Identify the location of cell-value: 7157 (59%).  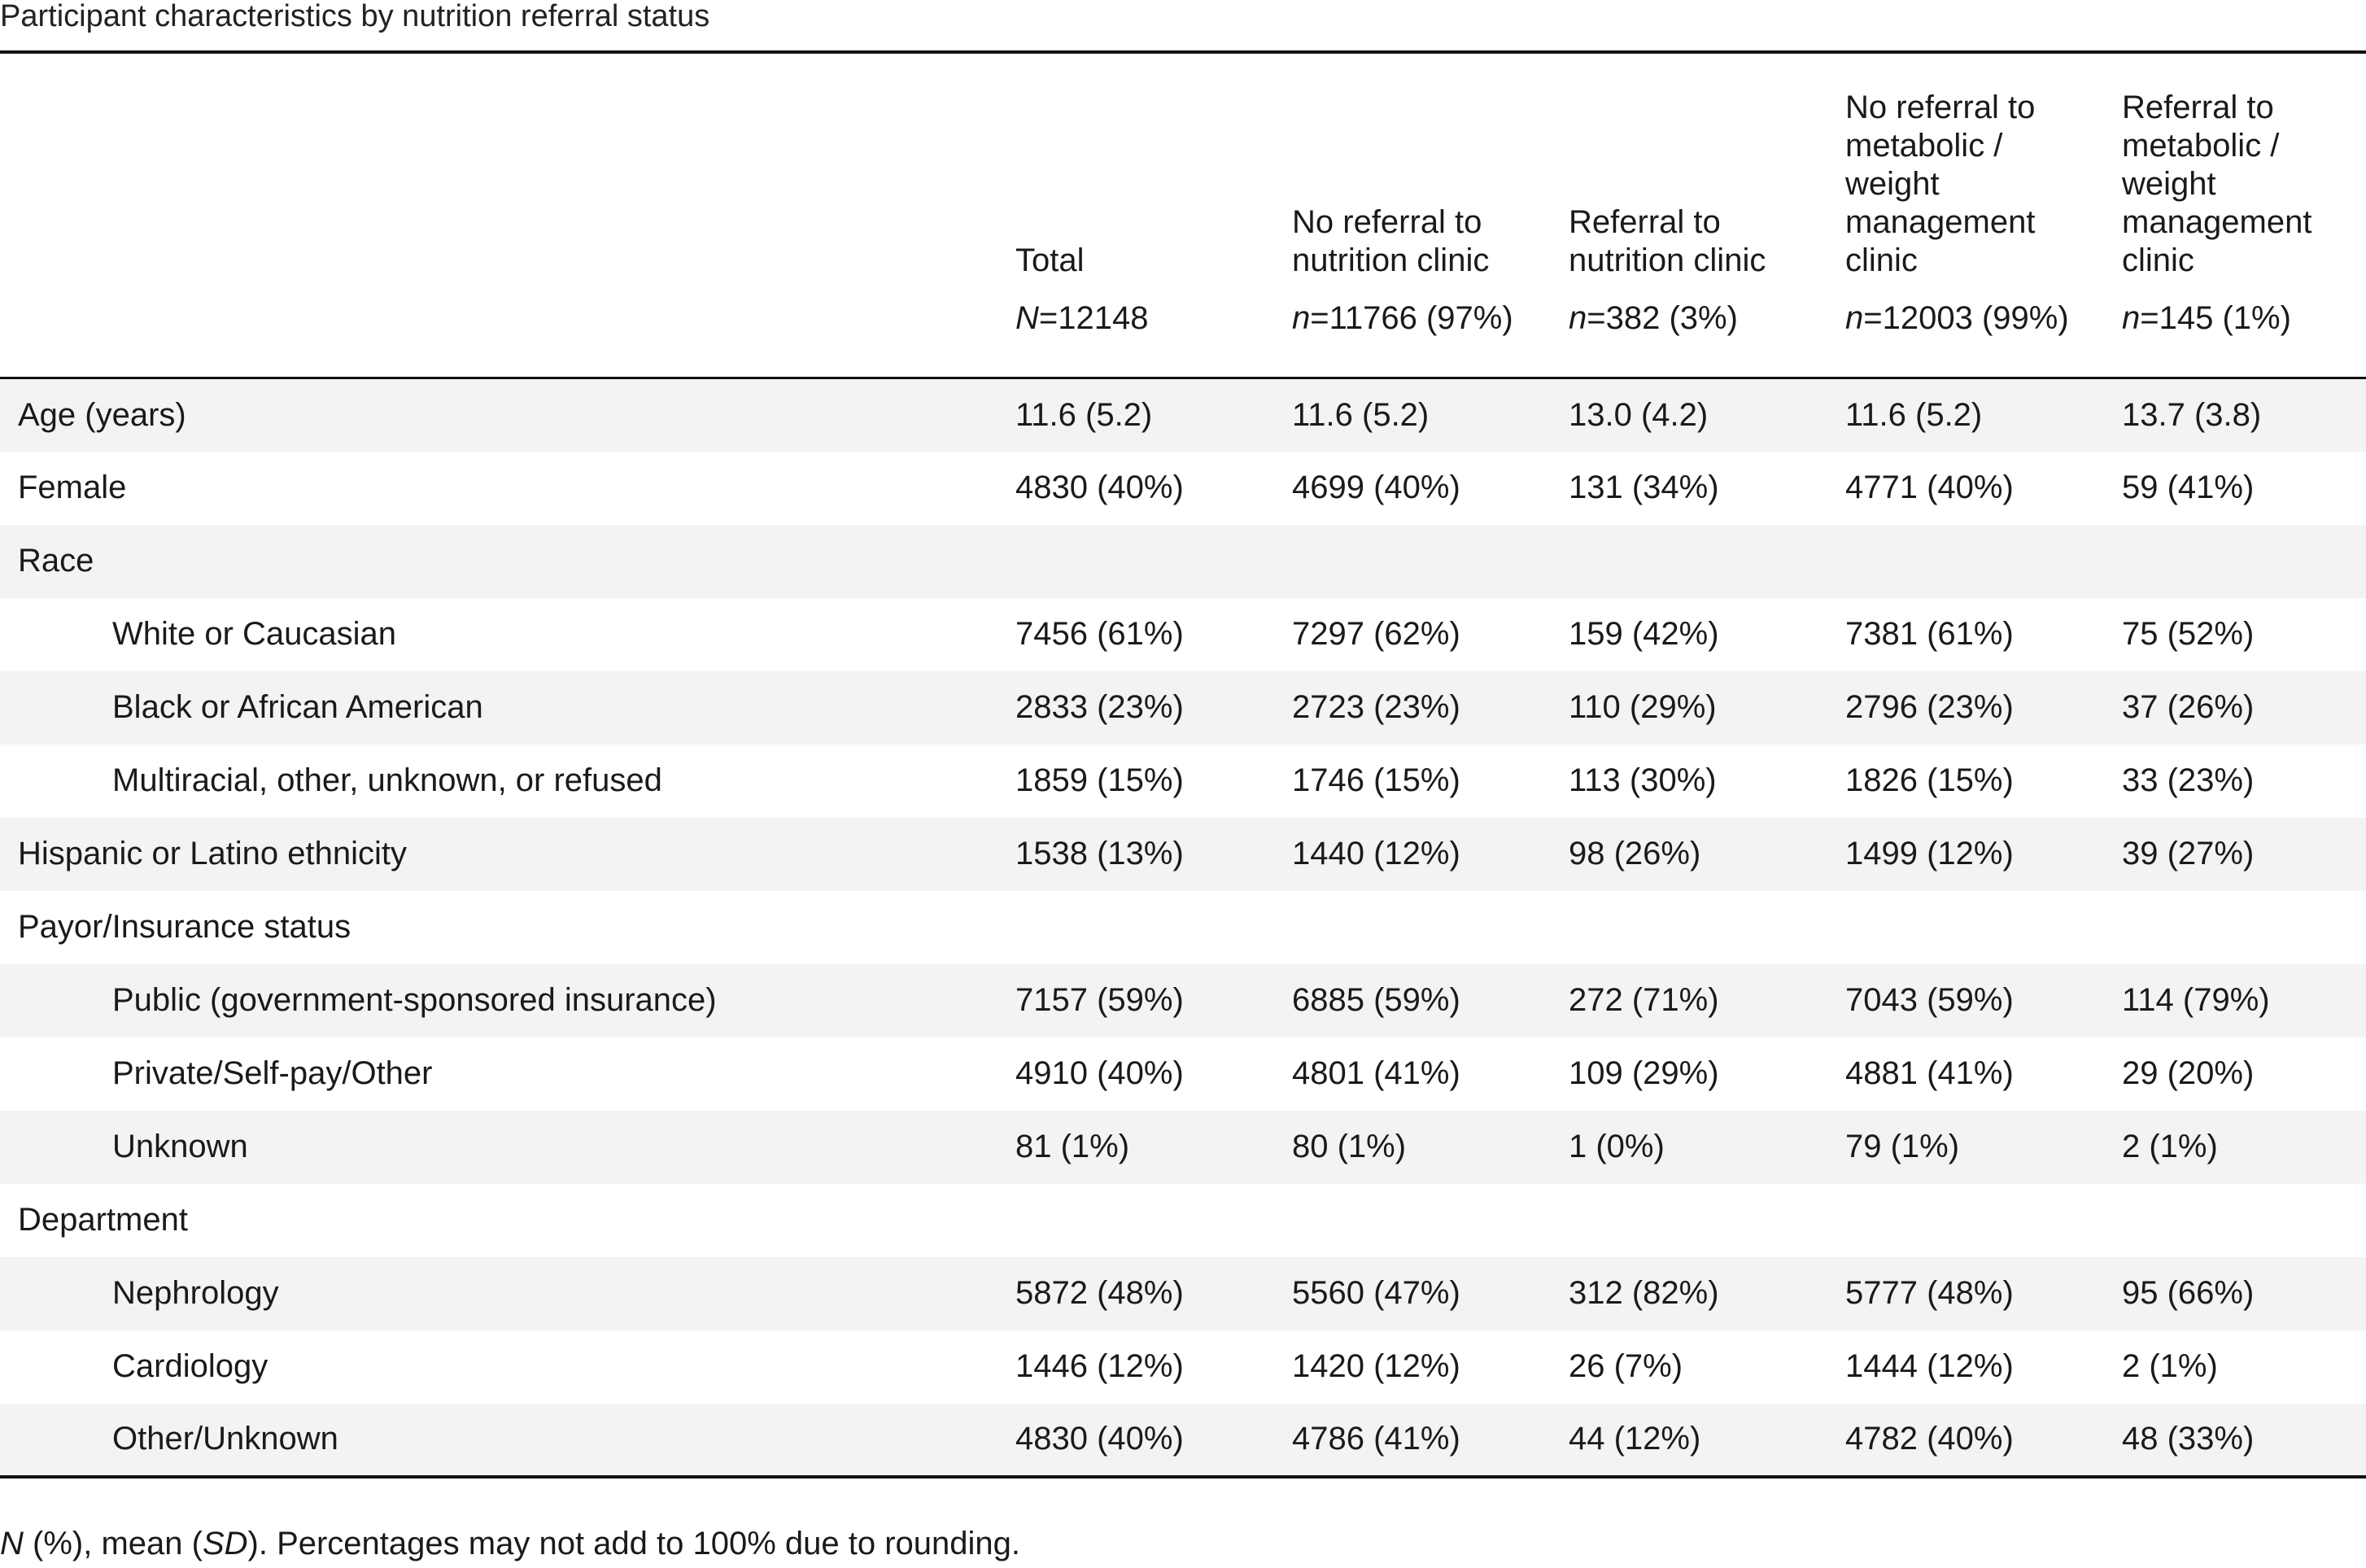
(1136, 1000).